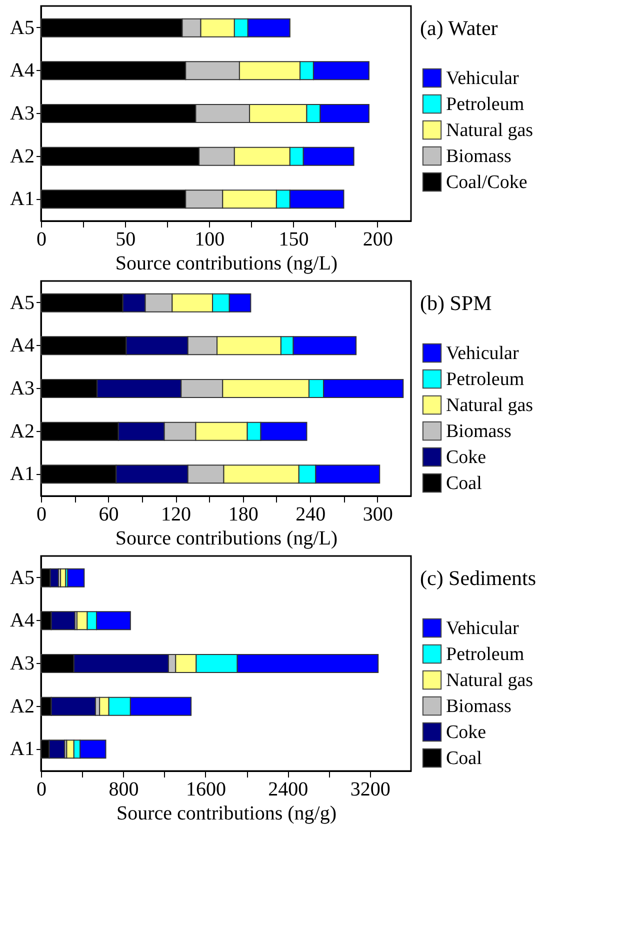 This screenshot has width=619, height=935. What do you see at coordinates (377, 239) in the screenshot?
I see `x-tick-label: 200` at bounding box center [377, 239].